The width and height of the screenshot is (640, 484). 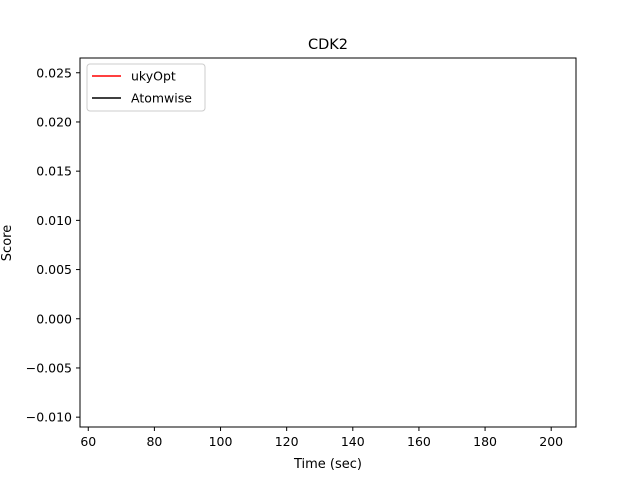 What do you see at coordinates (54, 220) in the screenshot?
I see `y-tick-label: 0.010` at bounding box center [54, 220].